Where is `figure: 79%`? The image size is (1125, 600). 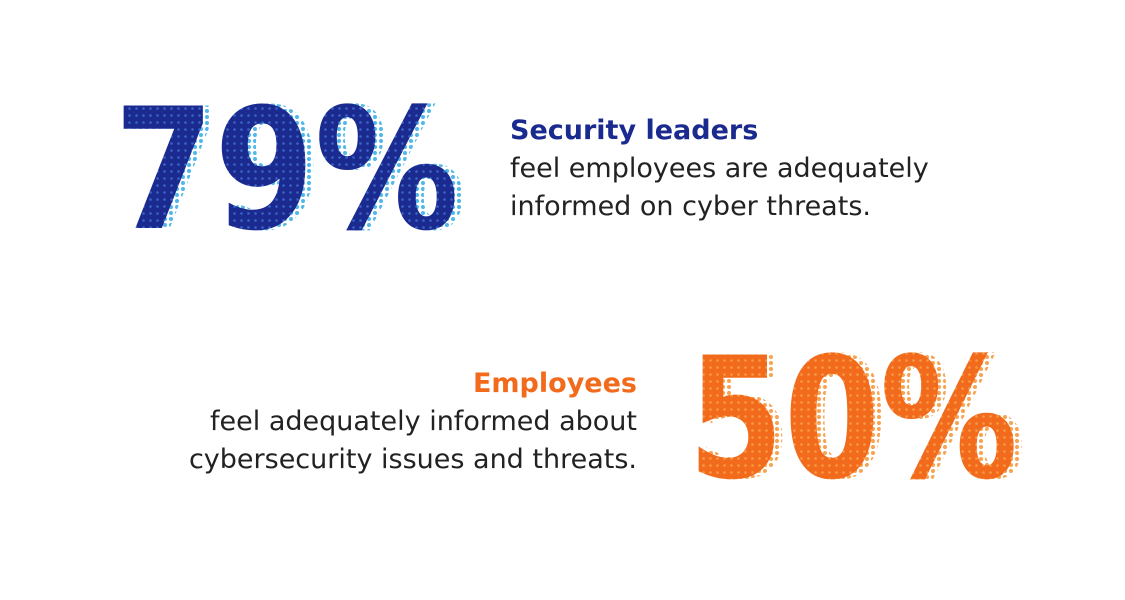
figure: 79% is located at coordinates (286, 170).